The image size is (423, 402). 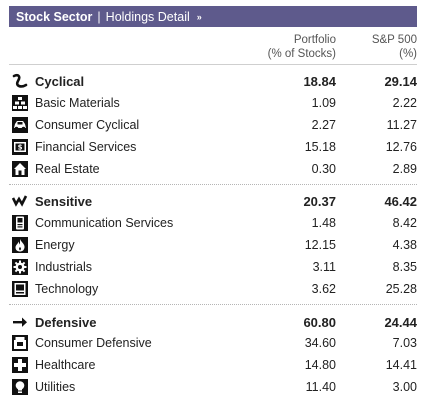 What do you see at coordinates (54, 16) in the screenshot?
I see `tab-stock-sector: Stock Sector` at bounding box center [54, 16].